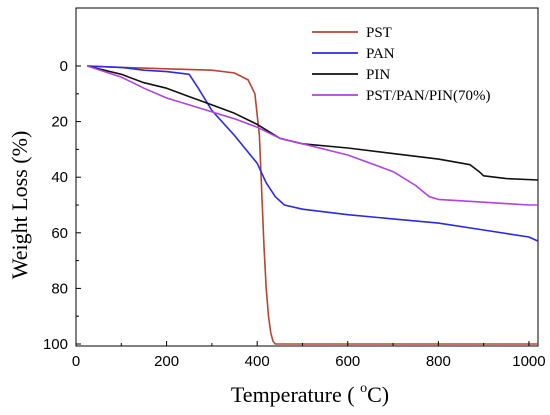  Describe the element at coordinates (378, 75) in the screenshot. I see `legend-label-pin: PIN` at that location.